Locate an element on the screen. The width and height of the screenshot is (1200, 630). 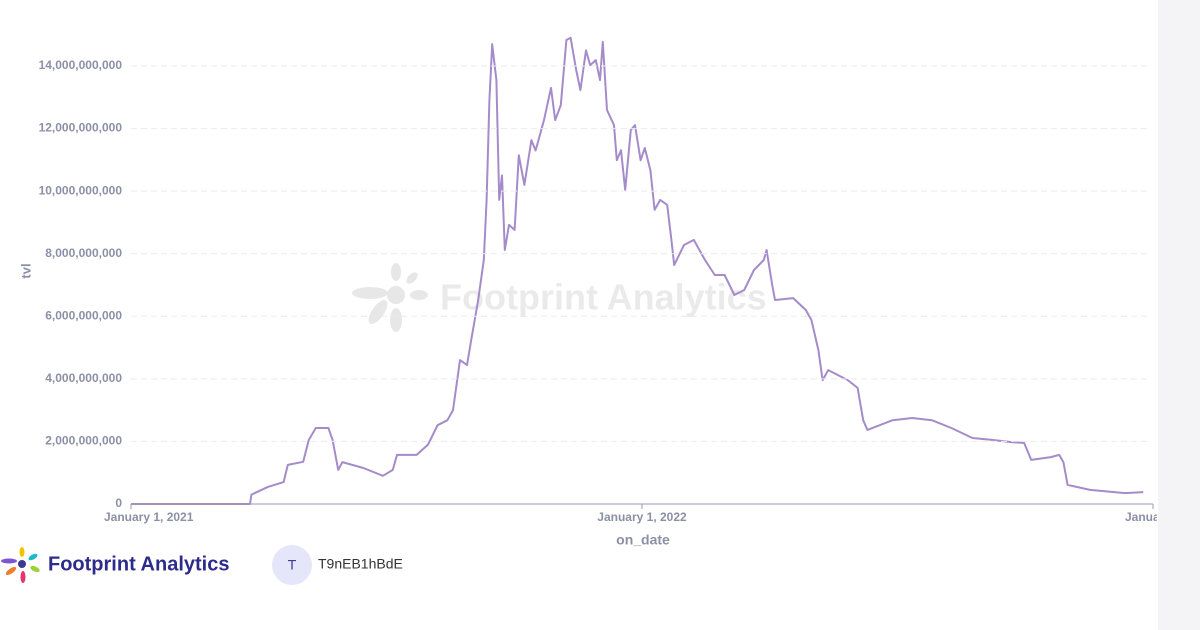
watermark-icon is located at coordinates (390, 297).